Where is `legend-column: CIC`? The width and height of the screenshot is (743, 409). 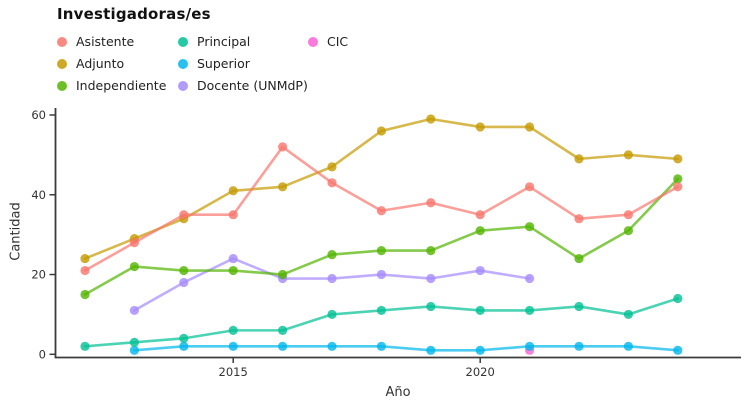
legend-column: CIC is located at coordinates (328, 41).